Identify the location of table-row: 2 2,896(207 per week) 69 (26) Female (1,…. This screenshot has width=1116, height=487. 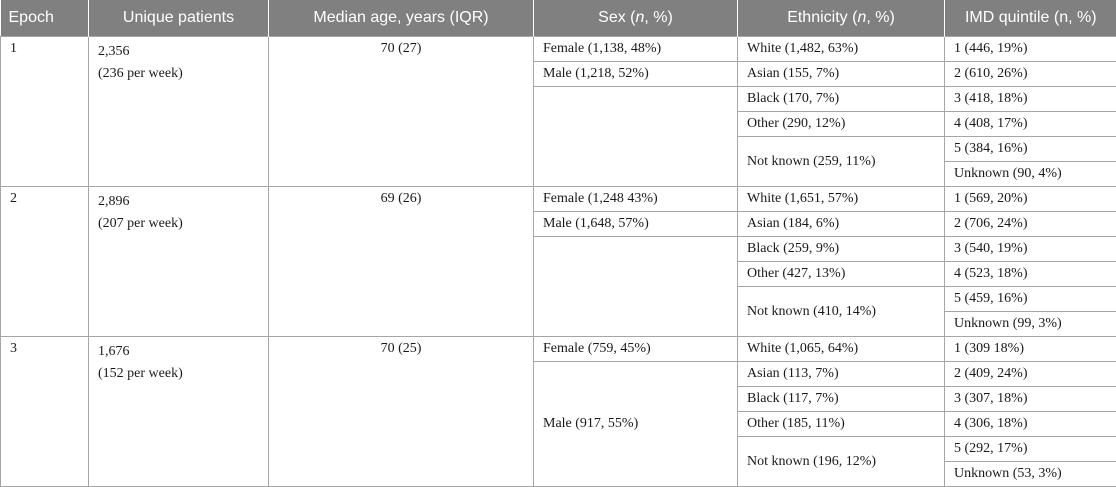
(558, 199).